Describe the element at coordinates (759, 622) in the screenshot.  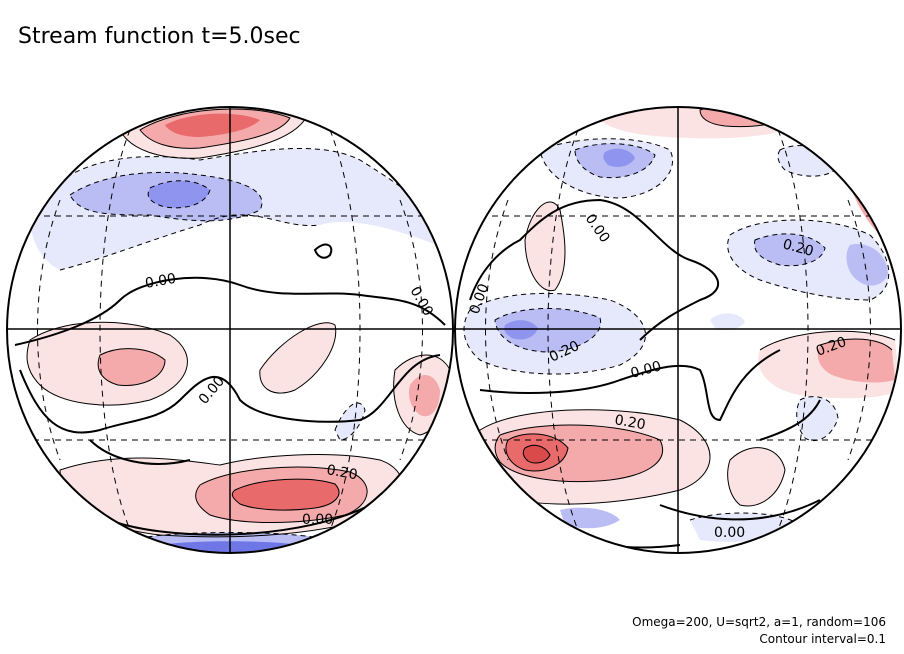
I see `parameters-caption: Omega=200, U=sqrt2, a=1, random=106` at that location.